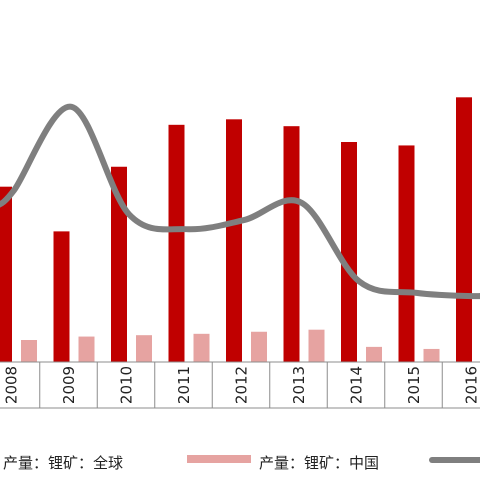 The image size is (480, 480). I want to click on bar-global-2016, so click(464, 229).